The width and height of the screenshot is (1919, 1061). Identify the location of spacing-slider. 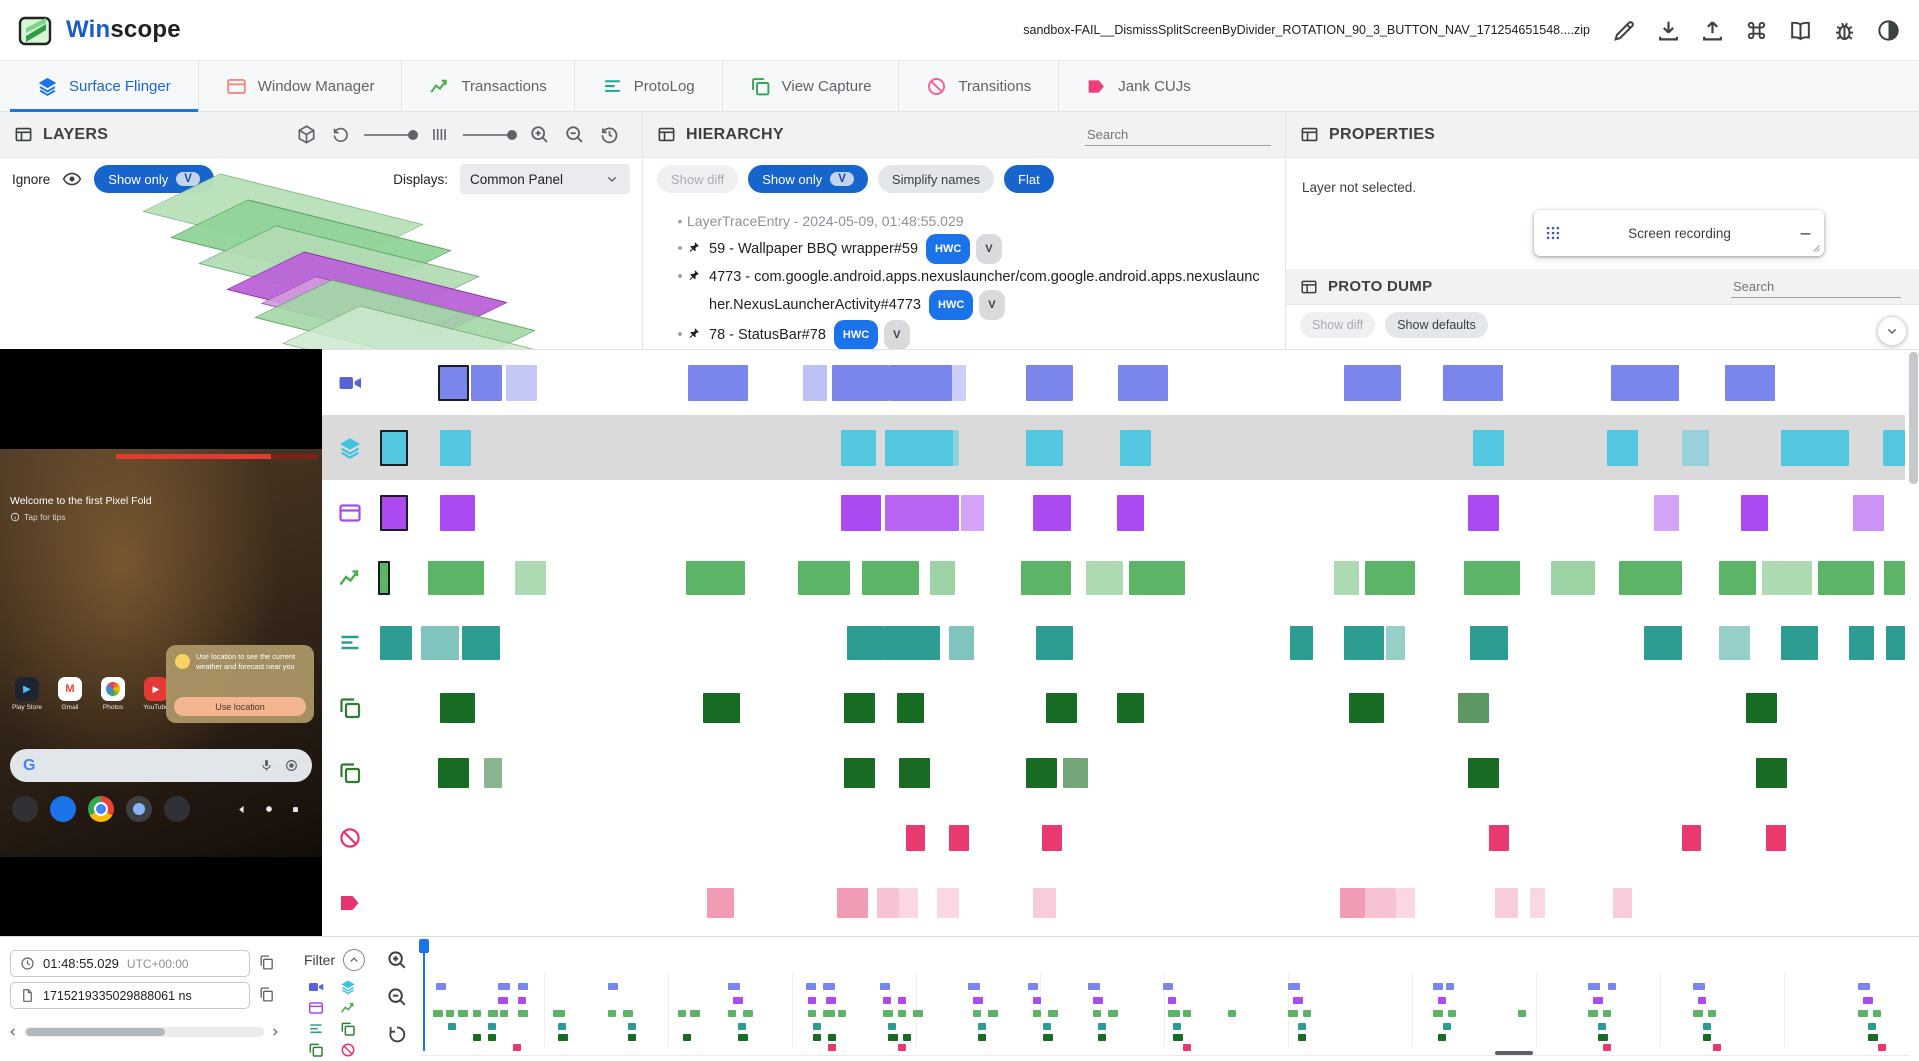
(490, 134).